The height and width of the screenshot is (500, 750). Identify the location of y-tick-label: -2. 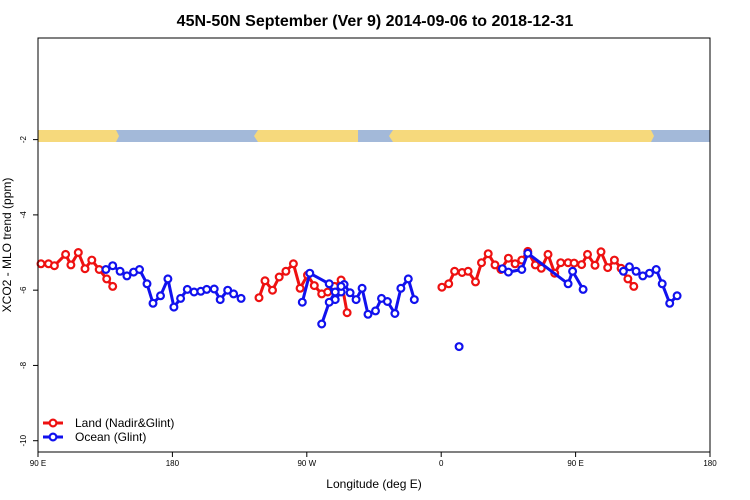
(23, 140).